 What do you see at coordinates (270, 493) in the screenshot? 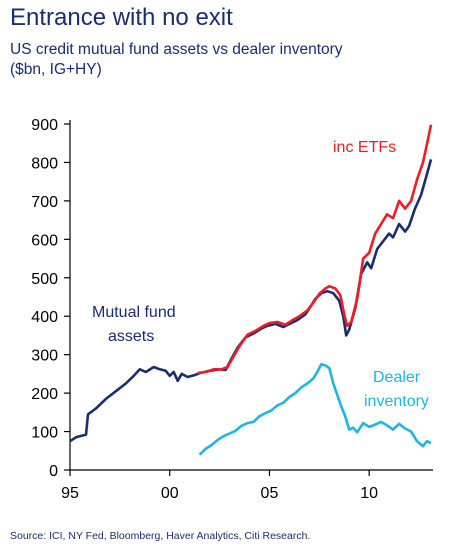
I see `x-tick-label: 05` at bounding box center [270, 493].